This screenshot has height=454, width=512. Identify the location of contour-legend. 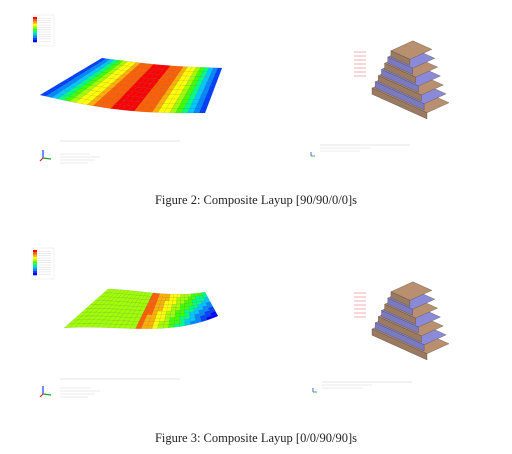
(43, 30).